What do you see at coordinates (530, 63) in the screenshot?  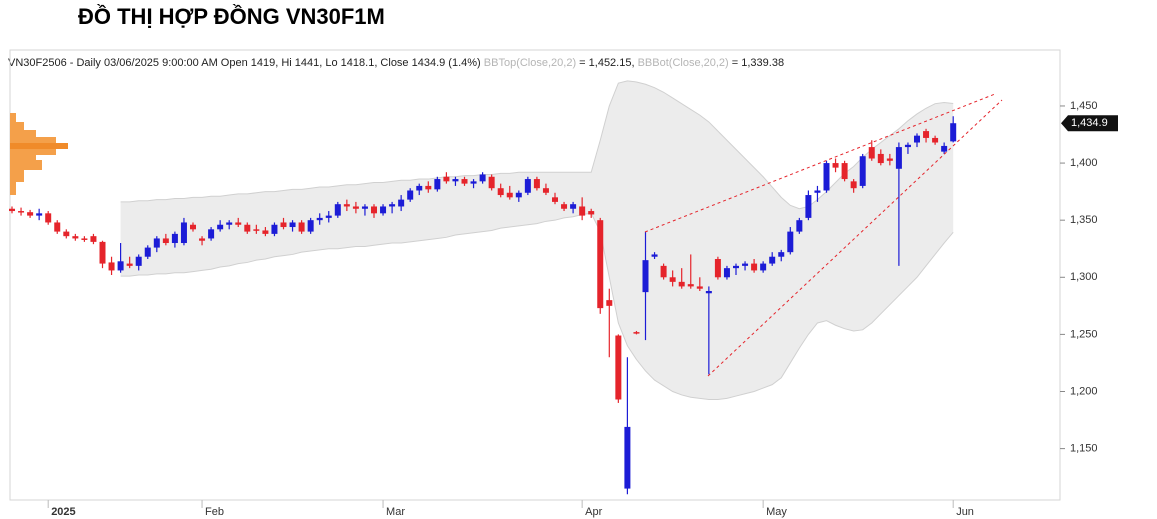 I see `bb-top-name: BBTop(Close,20,2)` at bounding box center [530, 63].